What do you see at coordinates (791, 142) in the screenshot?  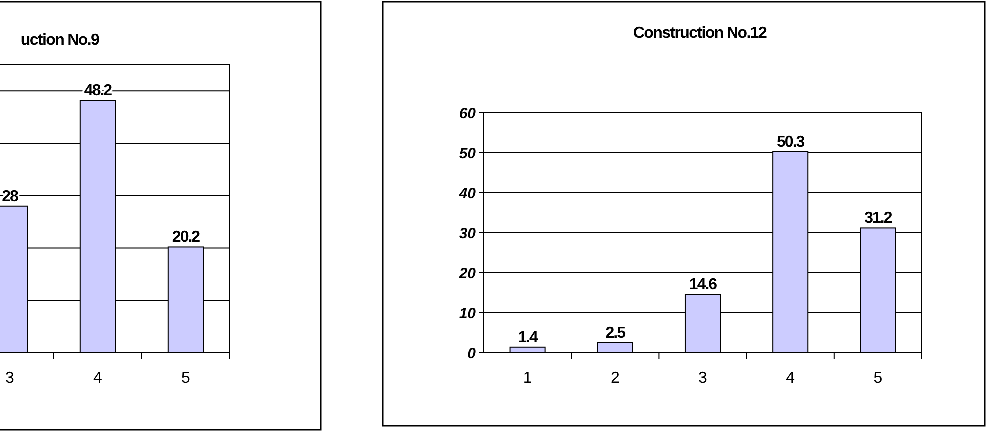 I see `data-label: 50.3` at bounding box center [791, 142].